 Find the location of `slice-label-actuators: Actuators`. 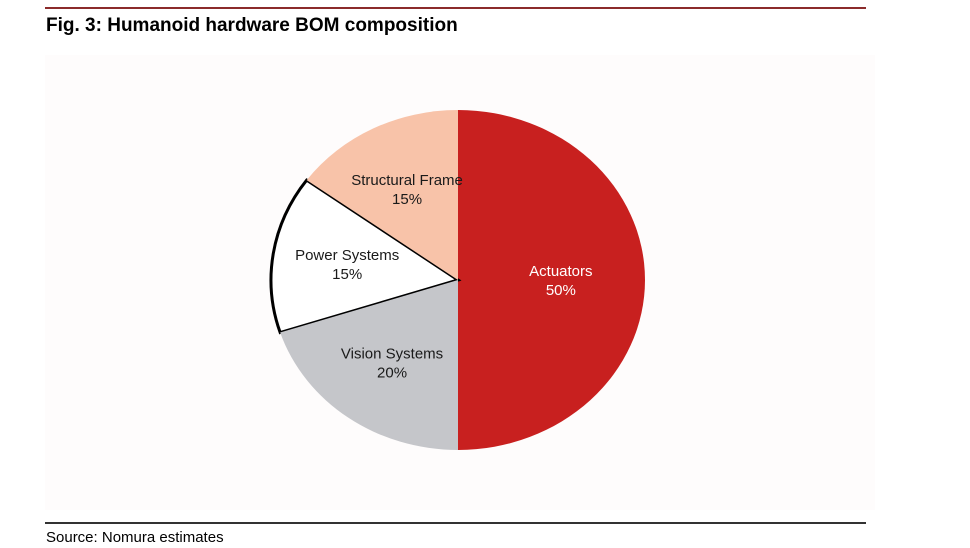

slice-label-actuators: Actuators is located at coordinates (560, 271).